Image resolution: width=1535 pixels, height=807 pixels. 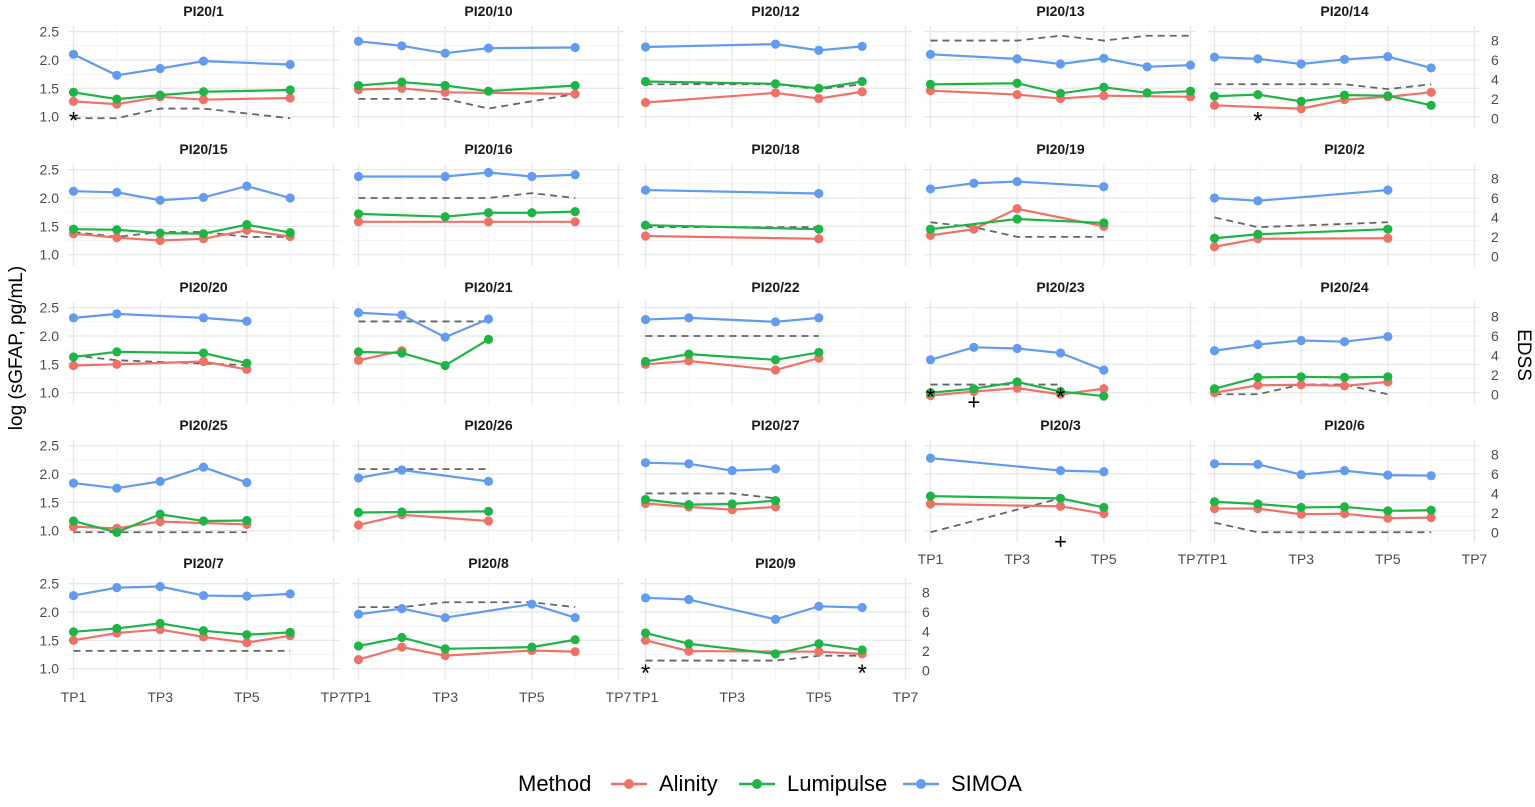 I want to click on legend: Method Alinity Lumipulse SIMOA, so click(x=770, y=783).